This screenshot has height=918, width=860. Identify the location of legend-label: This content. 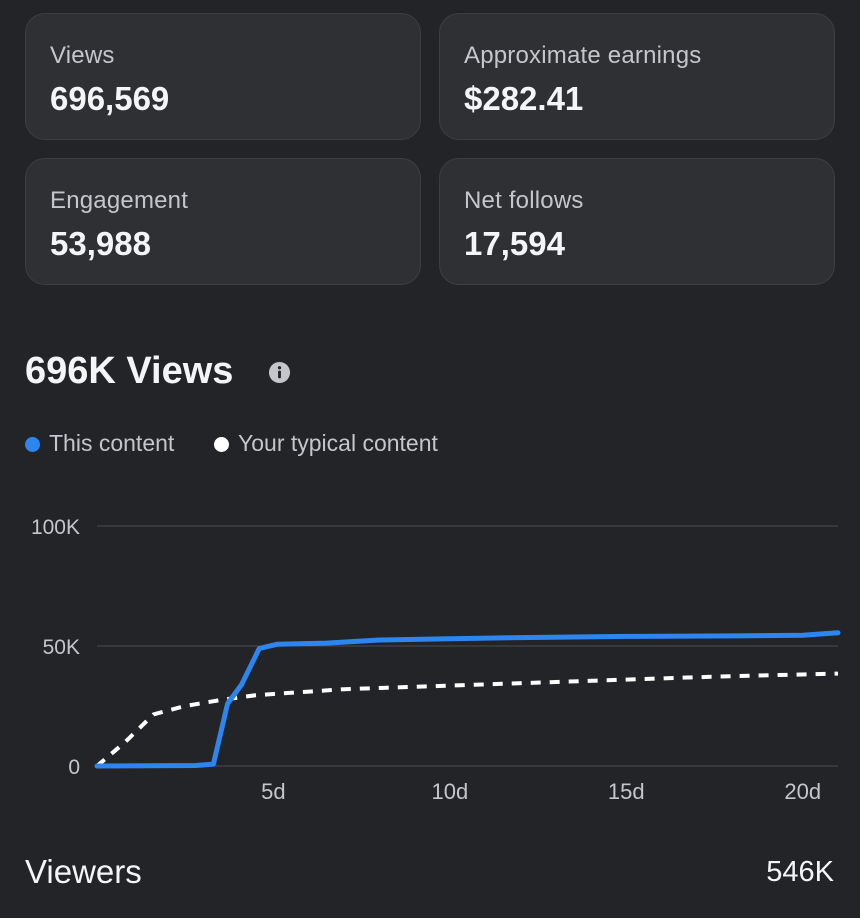
(112, 443).